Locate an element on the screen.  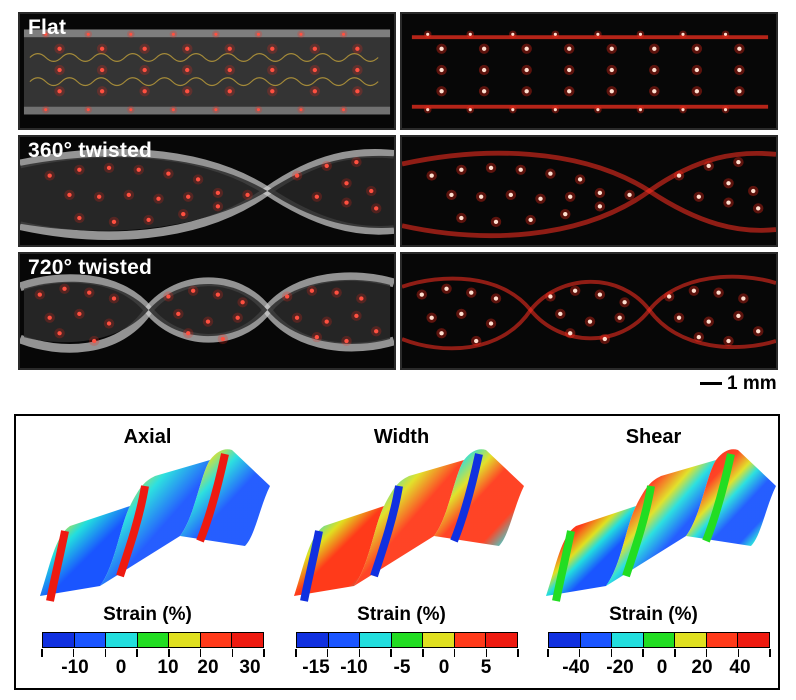
photo-720-lit: 720° twisted is located at coordinates (207, 311).